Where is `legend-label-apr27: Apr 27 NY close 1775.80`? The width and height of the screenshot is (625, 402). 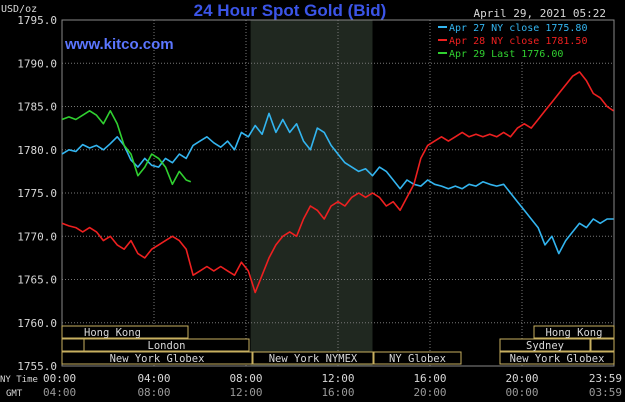 legend-label-apr27: Apr 27 NY close 1775.80 is located at coordinates (518, 28).